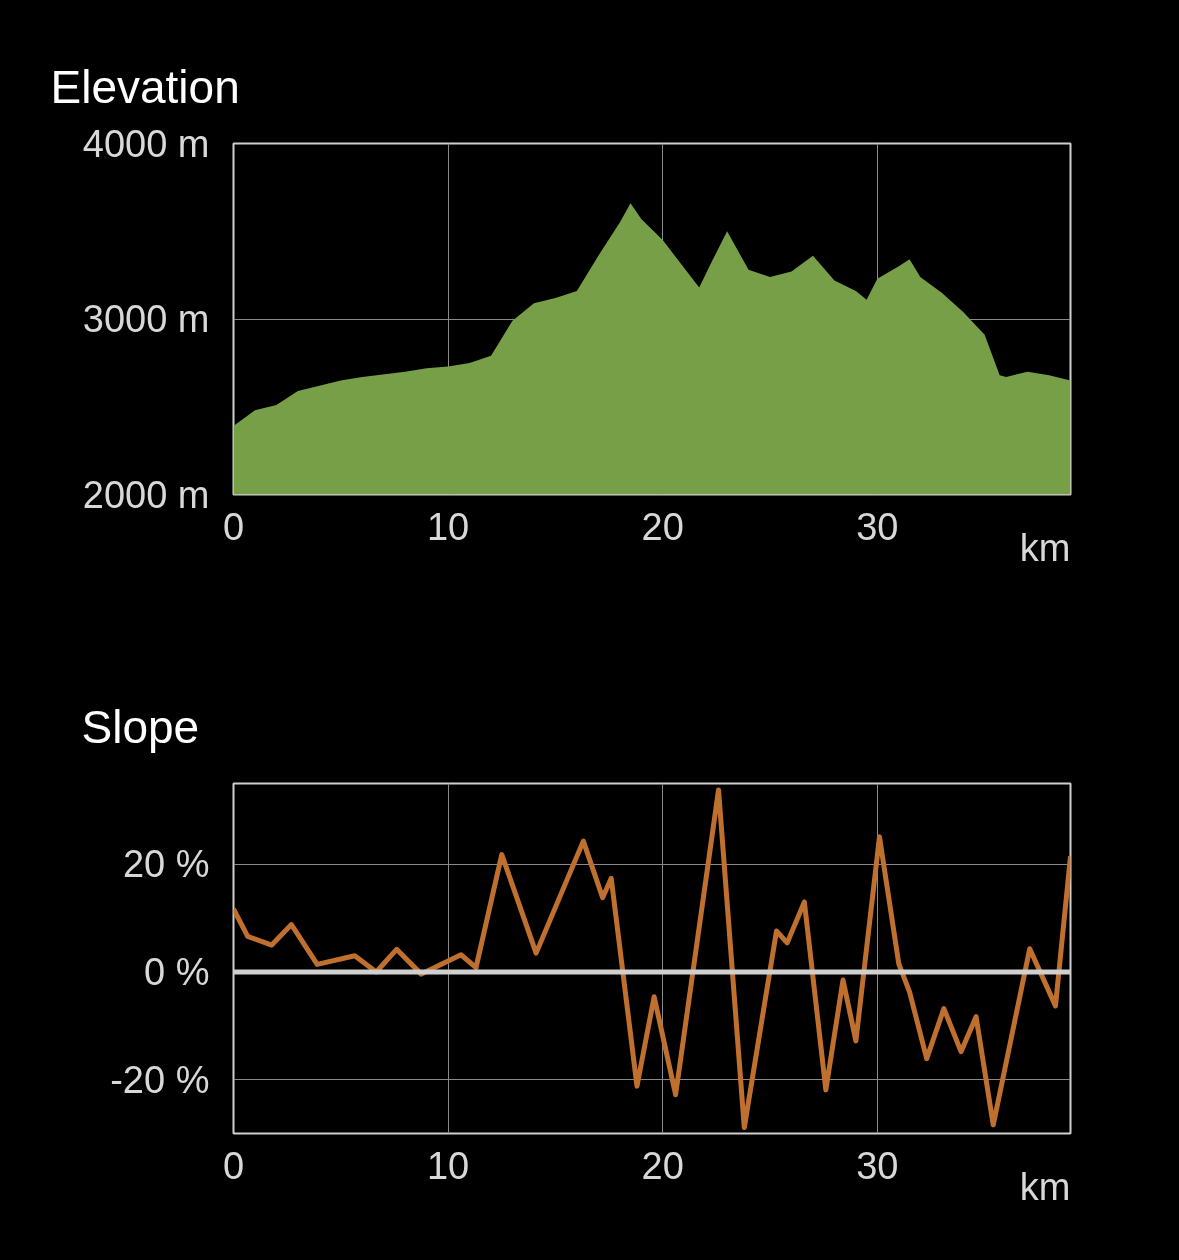  What do you see at coordinates (160, 1079) in the screenshot?
I see `y-tick-label: -20 %` at bounding box center [160, 1079].